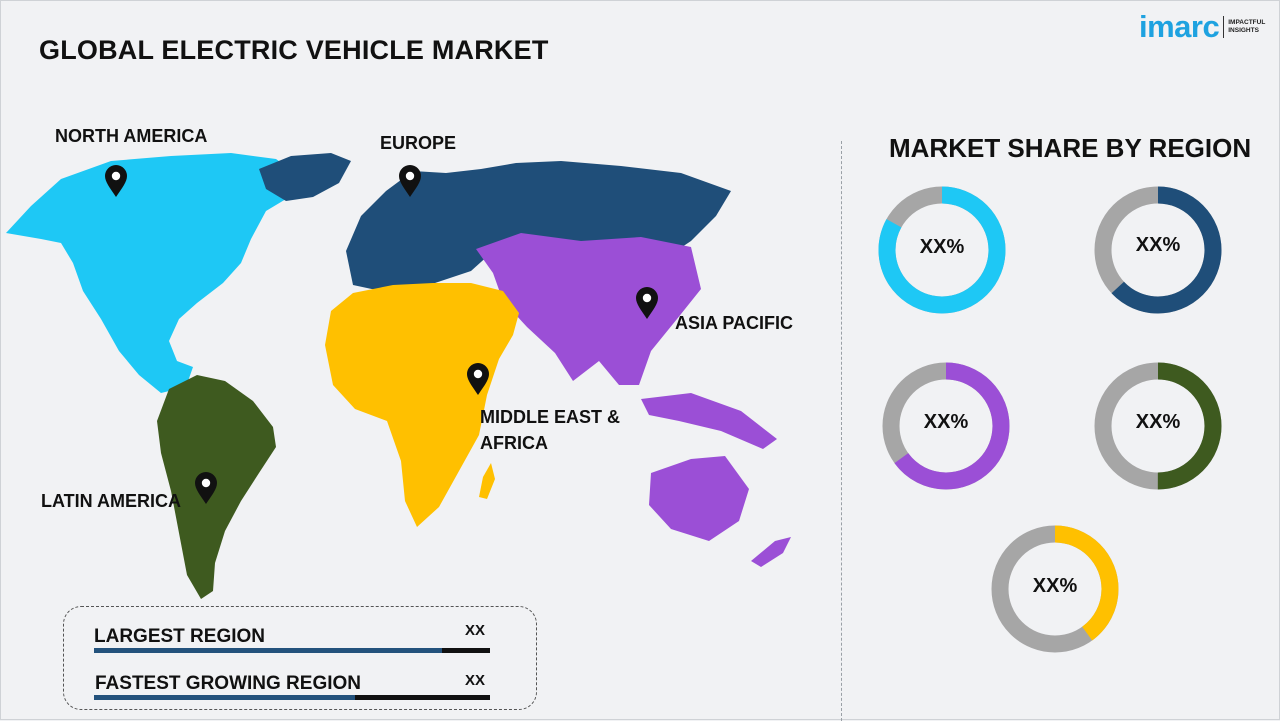 The width and height of the screenshot is (1280, 721). I want to click on logo-tagline-line1: IMPACTFUL, so click(1247, 23).